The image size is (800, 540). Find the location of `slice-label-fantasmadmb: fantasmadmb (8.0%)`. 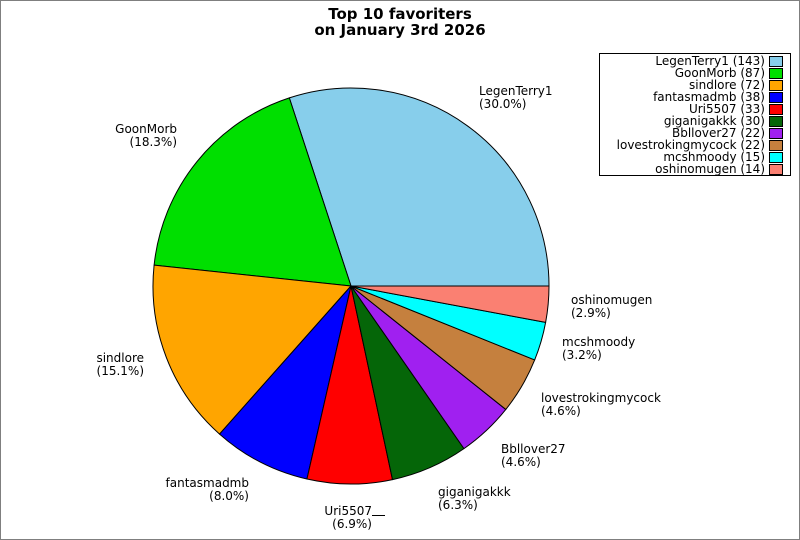

slice-label-fantasmadmb: fantasmadmb (8.0%) is located at coordinates (207, 489).